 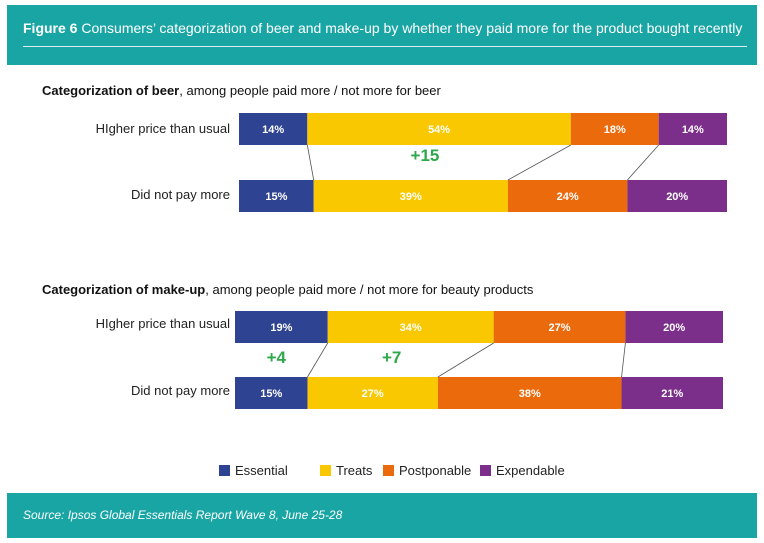 I want to click on beer-value-label-not-more-essential: 15%, so click(x=276, y=197).